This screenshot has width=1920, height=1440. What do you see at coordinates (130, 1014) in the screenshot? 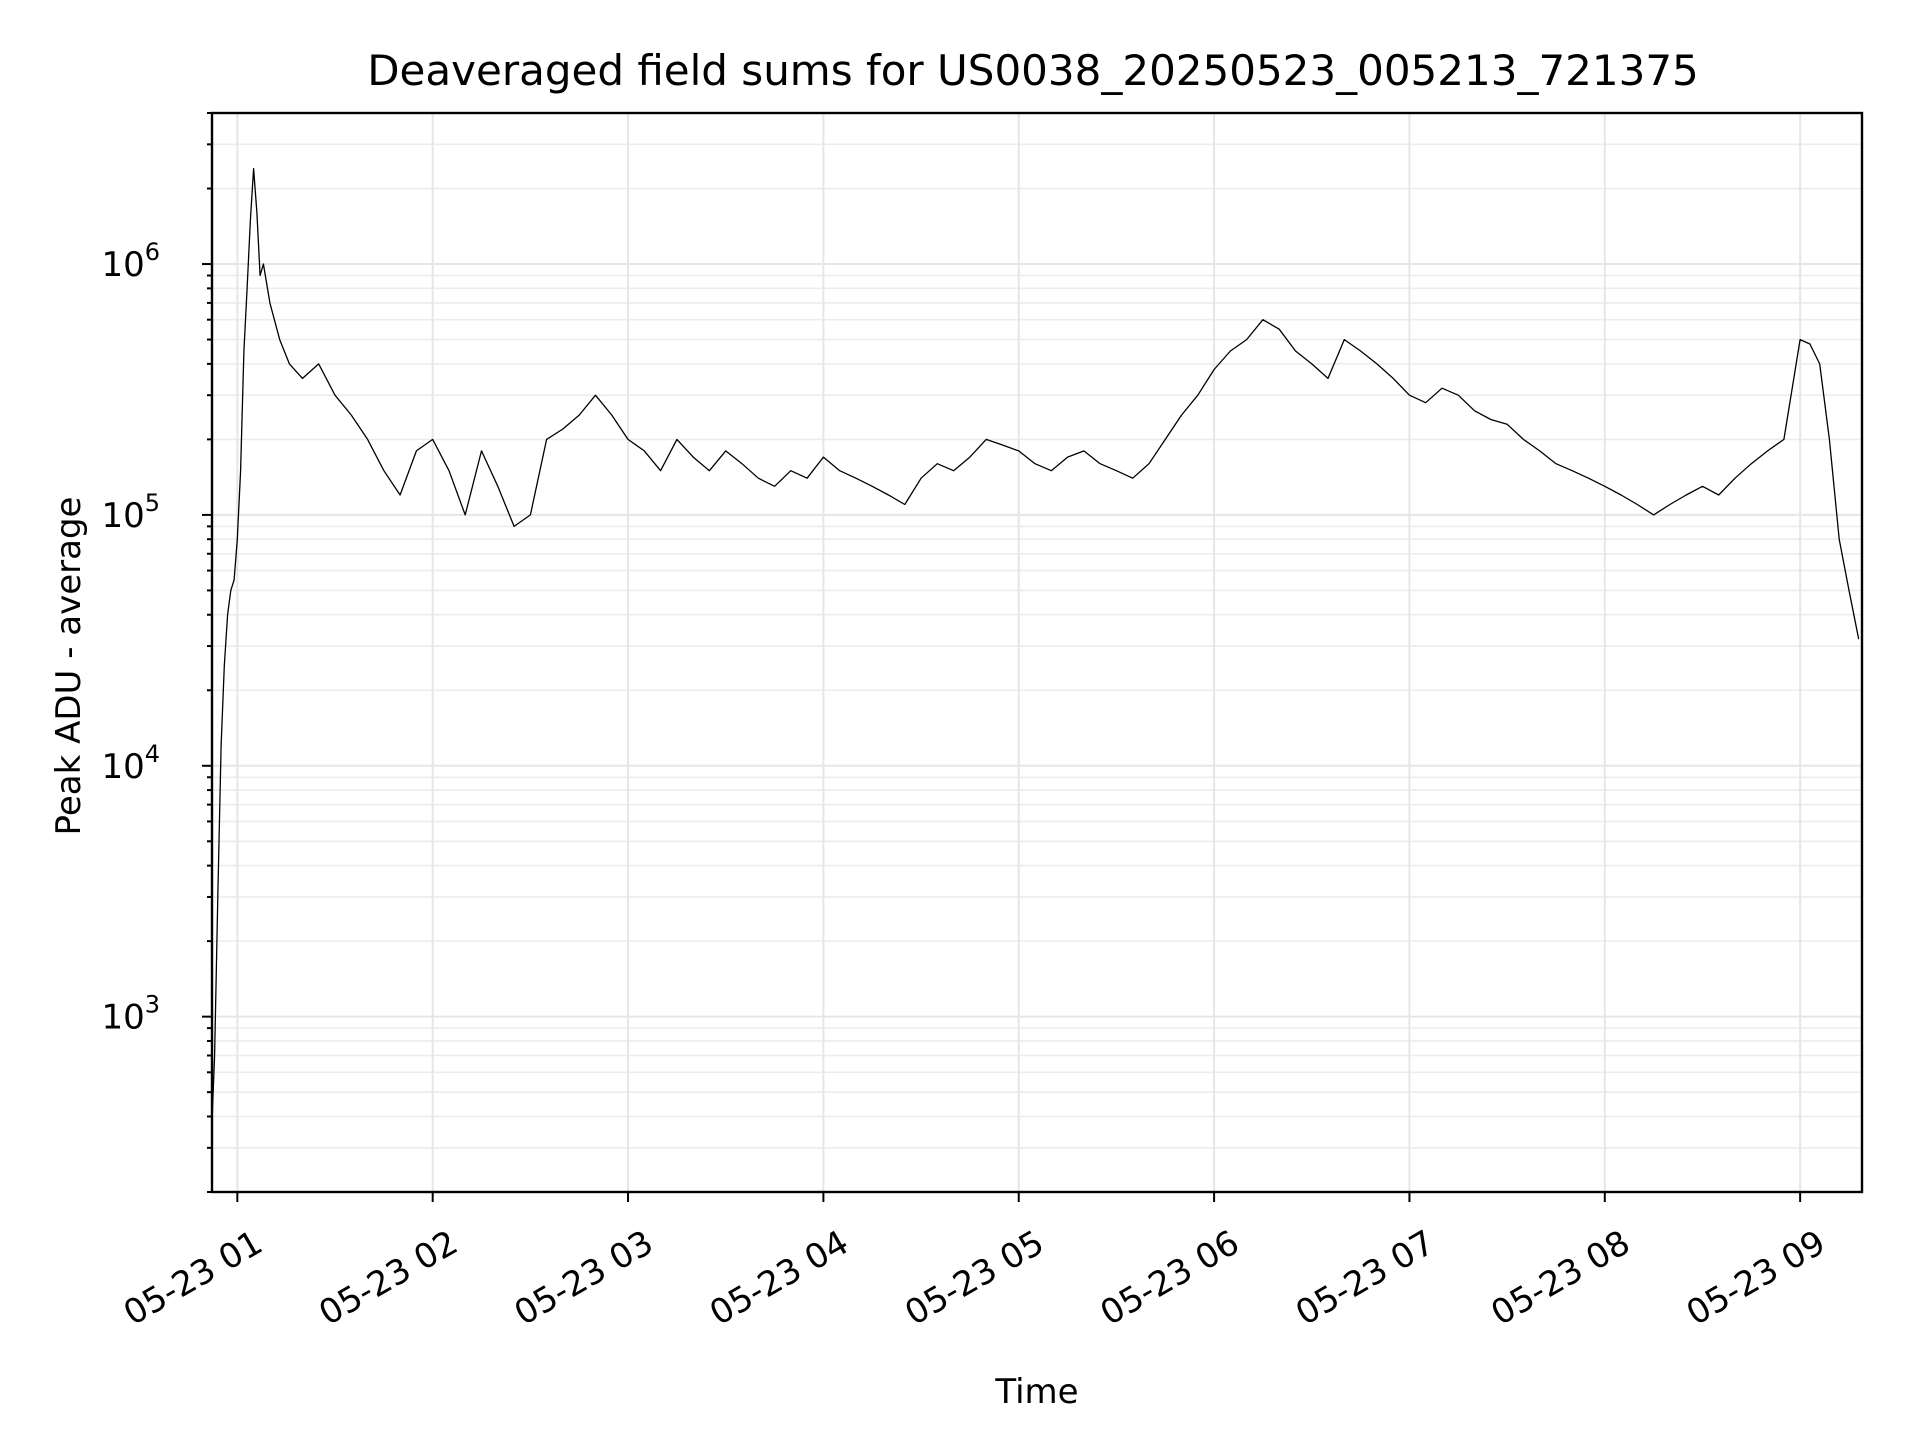
I see `y-tick-label: 10³` at bounding box center [130, 1014].